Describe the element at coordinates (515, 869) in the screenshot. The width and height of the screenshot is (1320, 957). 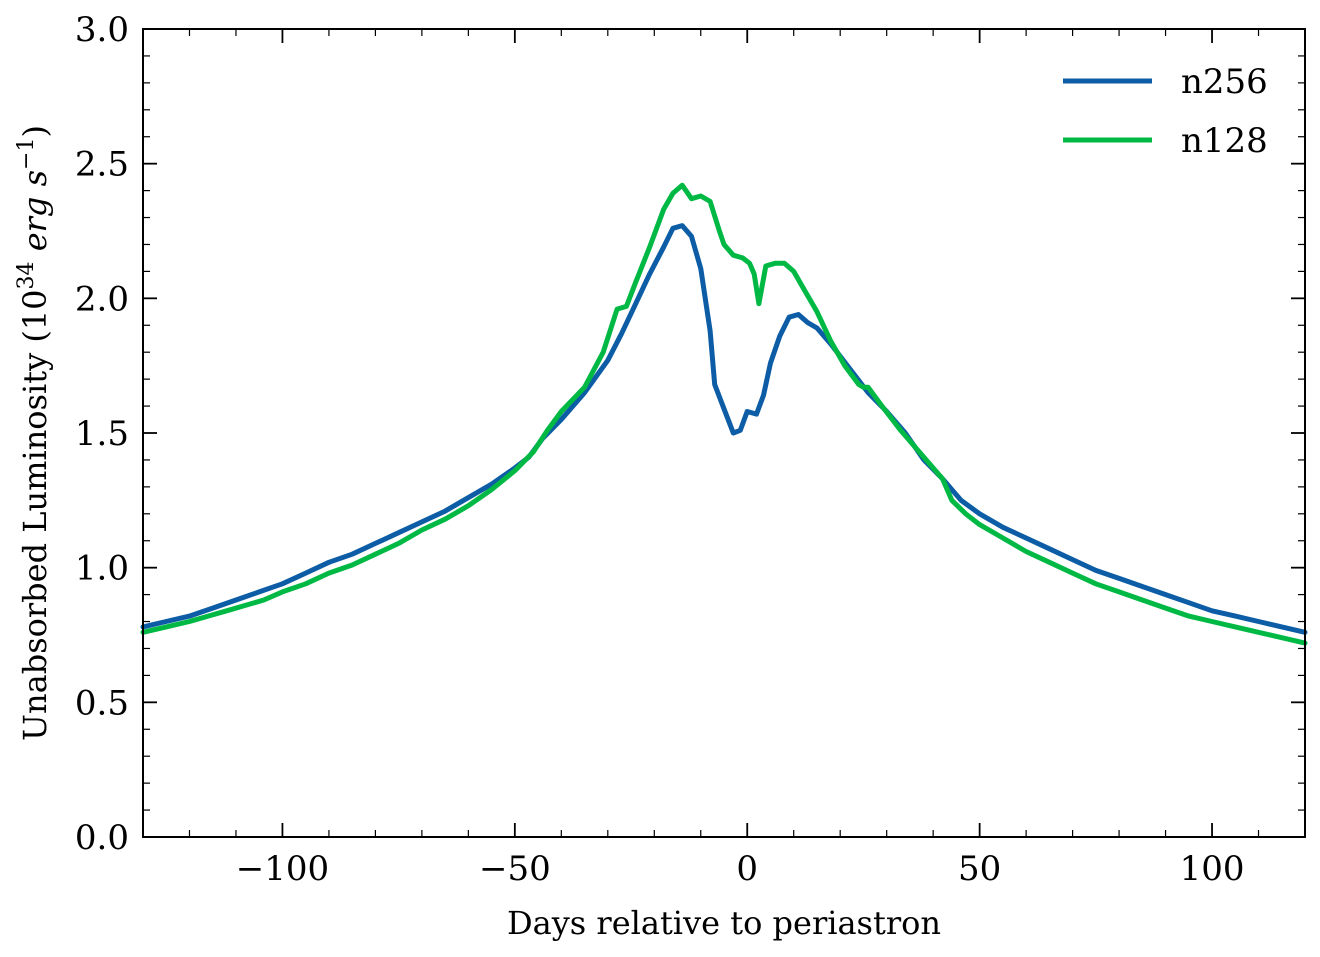
I see `x-tick-label: −50` at that location.